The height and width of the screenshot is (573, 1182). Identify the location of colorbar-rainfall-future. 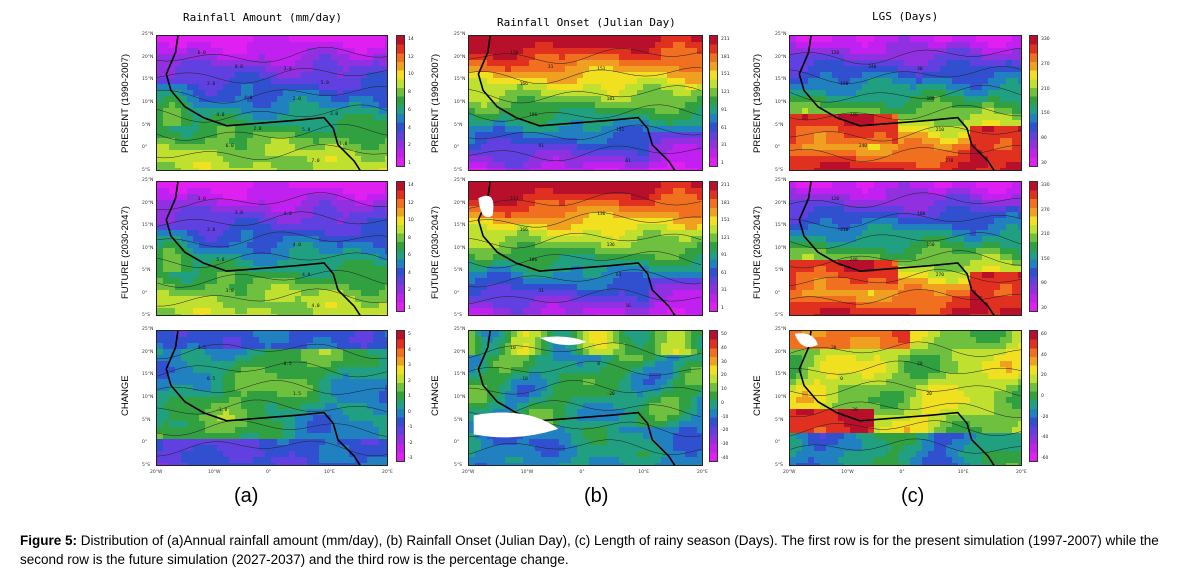
(400, 246).